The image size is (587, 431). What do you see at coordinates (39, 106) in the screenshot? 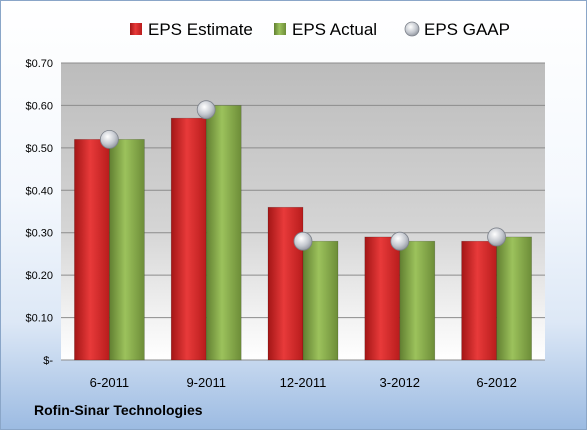
I see `y-tick-label: $0.60` at bounding box center [39, 106].